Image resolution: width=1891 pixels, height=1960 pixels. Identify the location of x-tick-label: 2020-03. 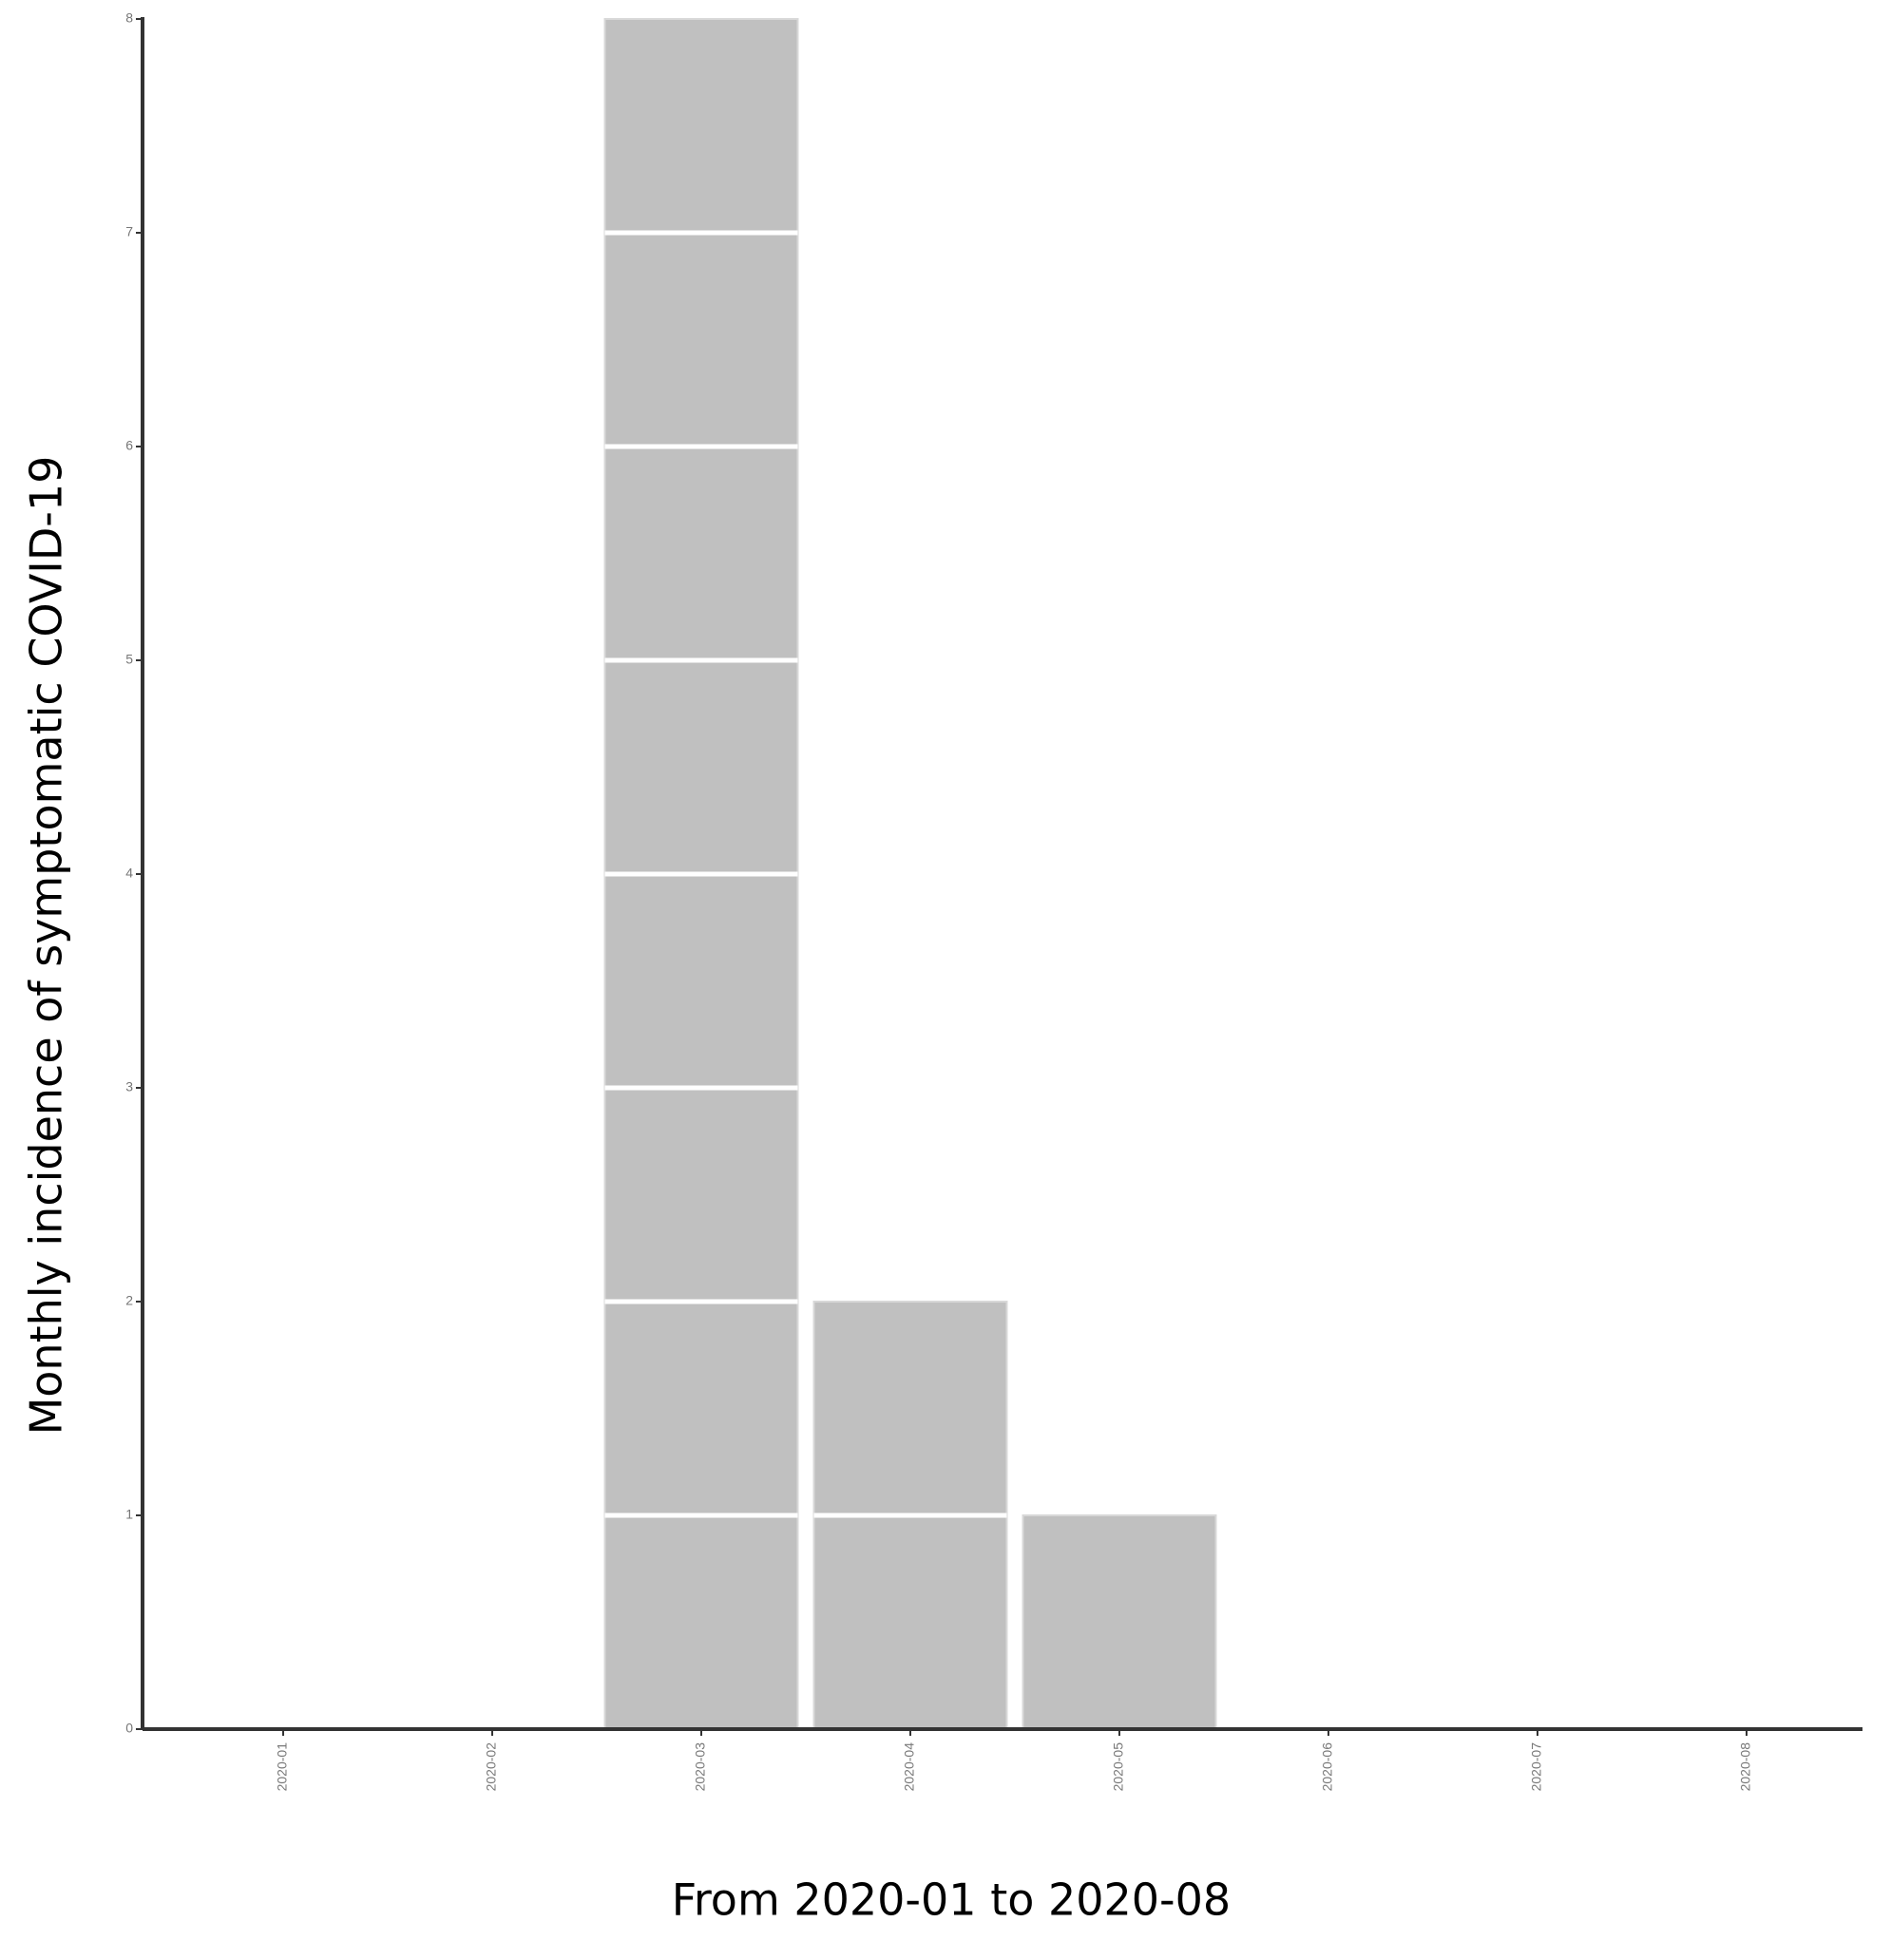
(700, 1767).